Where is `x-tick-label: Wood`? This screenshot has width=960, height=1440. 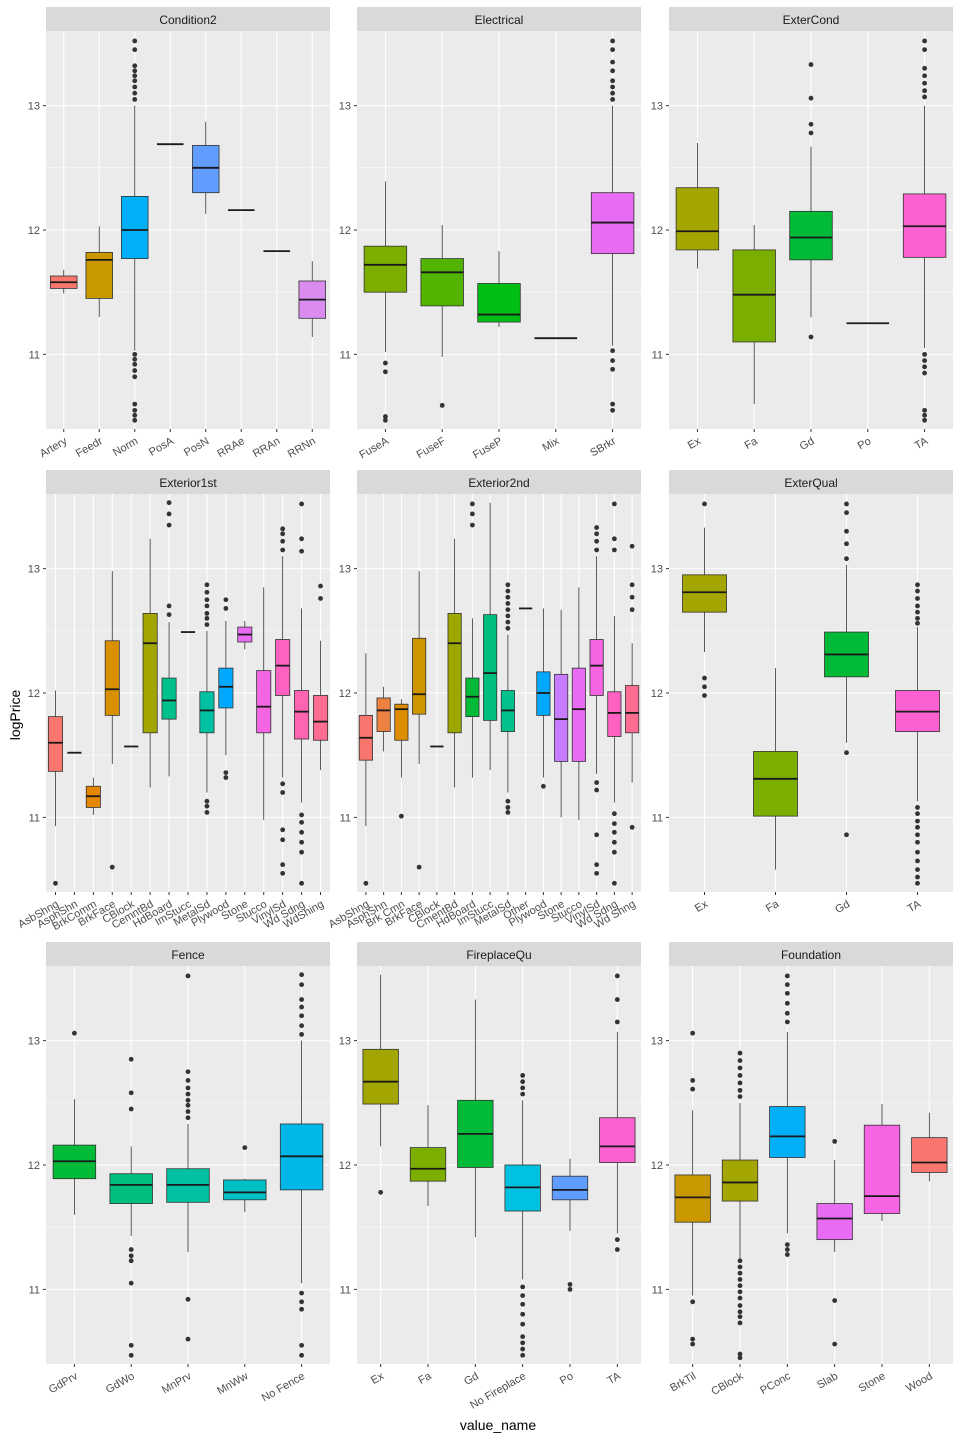 x-tick-label: Wood is located at coordinates (919, 1382).